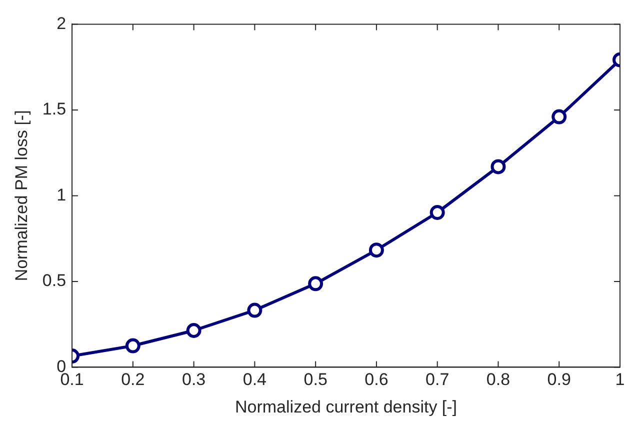 Image resolution: width=637 pixels, height=430 pixels. Describe the element at coordinates (438, 380) in the screenshot. I see `x-tick-label: 0.7` at that location.